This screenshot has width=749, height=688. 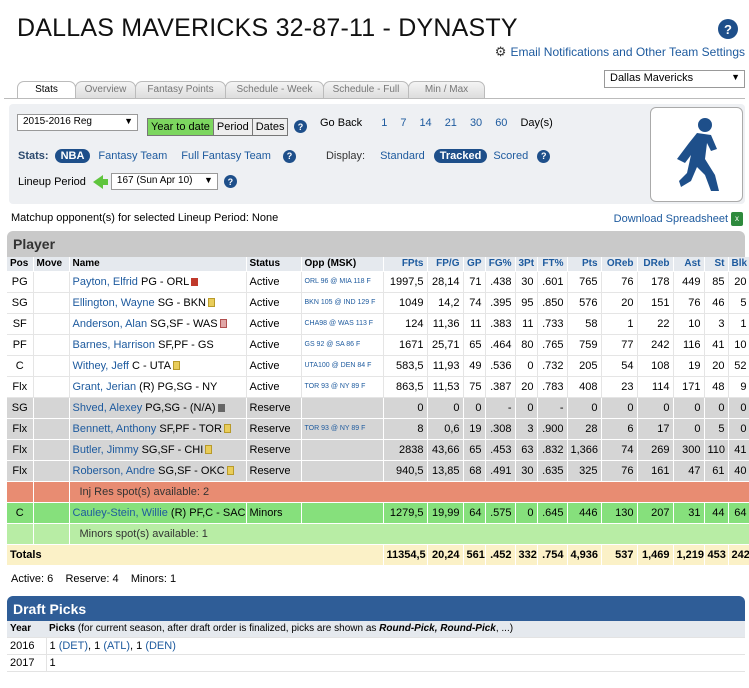 What do you see at coordinates (366, 89) in the screenshot?
I see `tab-schedule-full: Schedule - Full` at bounding box center [366, 89].